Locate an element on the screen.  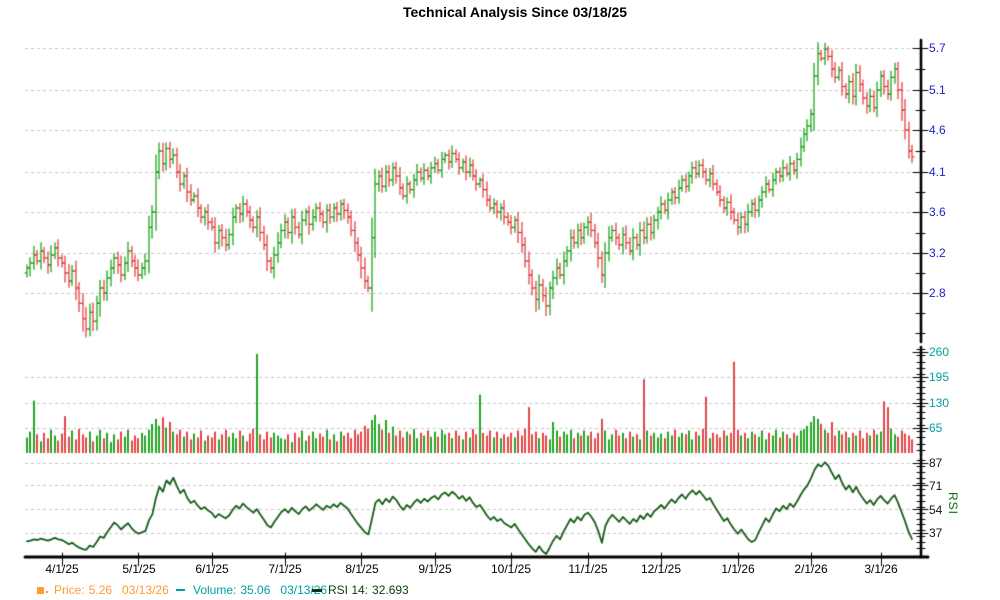
price-legend-label: Price: is located at coordinates (69, 590).